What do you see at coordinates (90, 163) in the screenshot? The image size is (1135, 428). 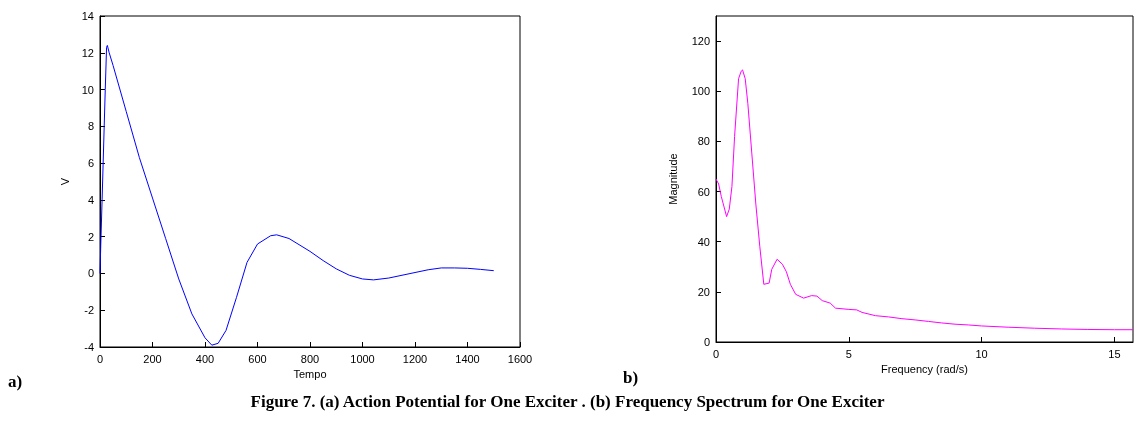 I see `y-tick-label: 6` at bounding box center [90, 163].